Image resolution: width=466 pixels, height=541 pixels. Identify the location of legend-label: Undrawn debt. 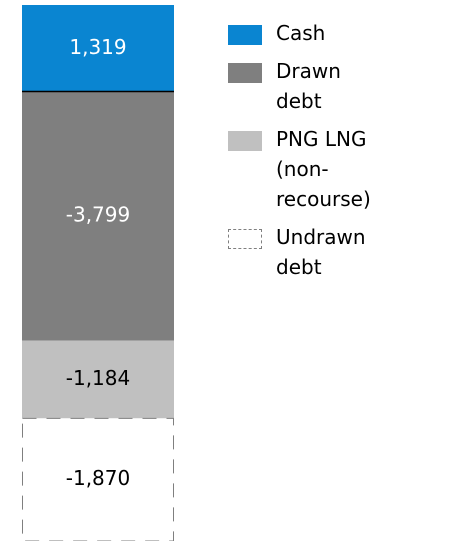
(321, 252).